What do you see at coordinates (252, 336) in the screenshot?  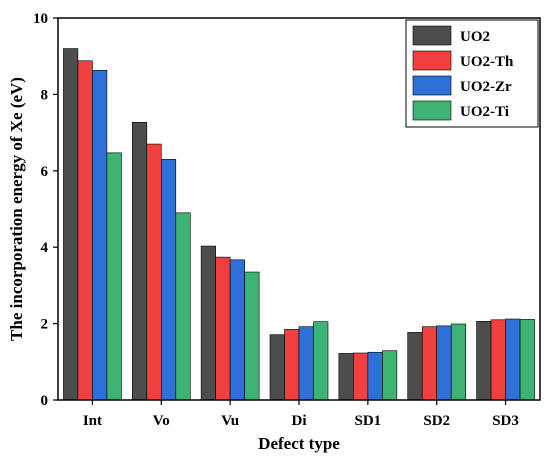 I see `bar-uo2-ti-vu` at bounding box center [252, 336].